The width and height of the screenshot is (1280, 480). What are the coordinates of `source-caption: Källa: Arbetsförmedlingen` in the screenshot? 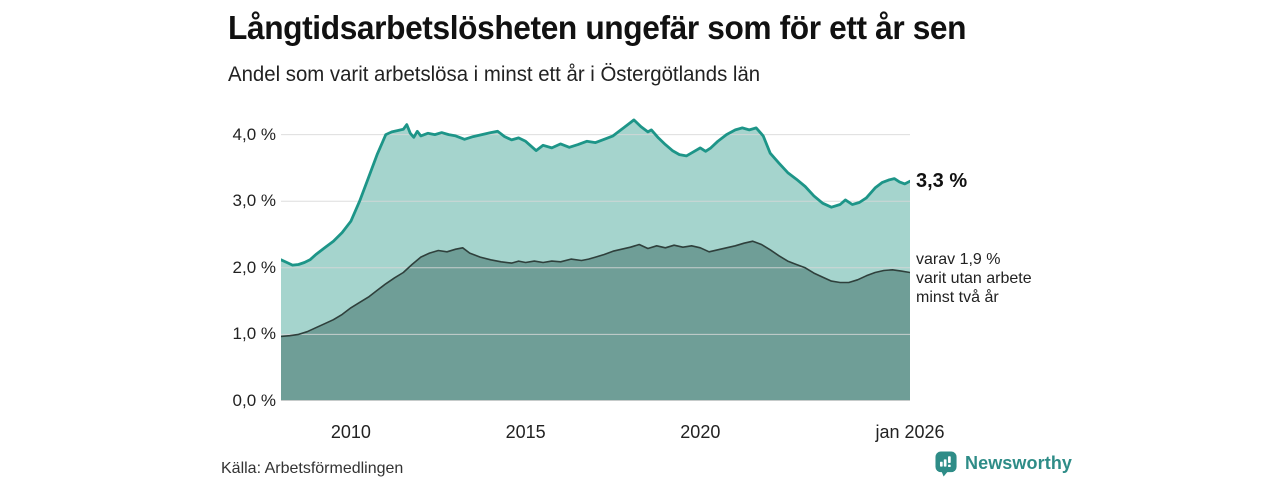 It's located at (312, 468).